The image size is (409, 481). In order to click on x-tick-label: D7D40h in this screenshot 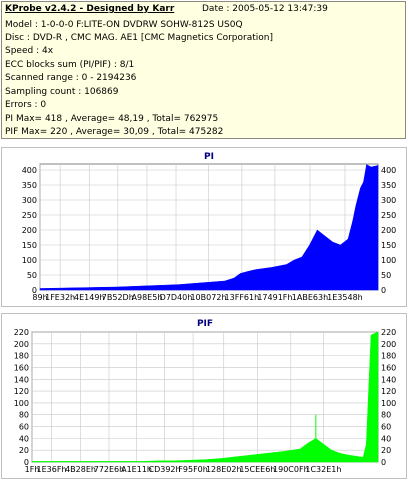, I will do `click(176, 297)`.